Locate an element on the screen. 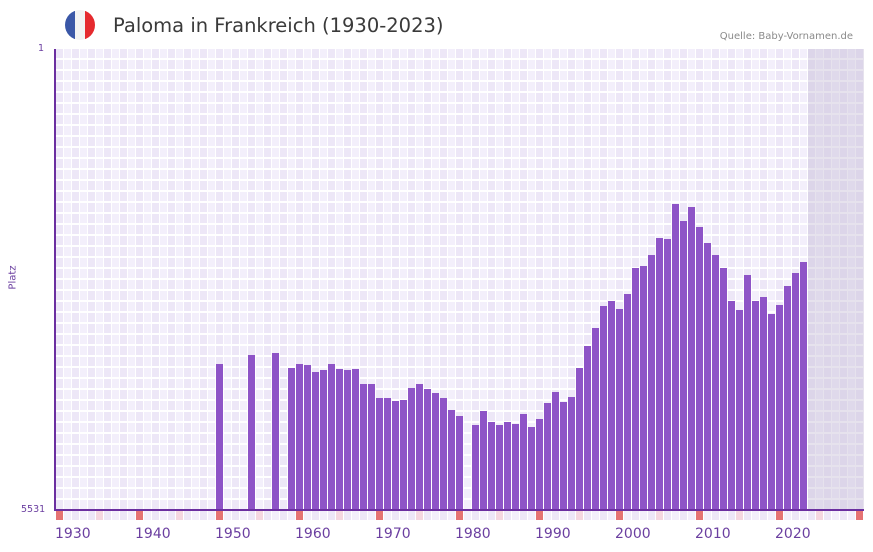 Image resolution: width=873 pixels, height=552 pixels. bar-2011 is located at coordinates (707, 376).